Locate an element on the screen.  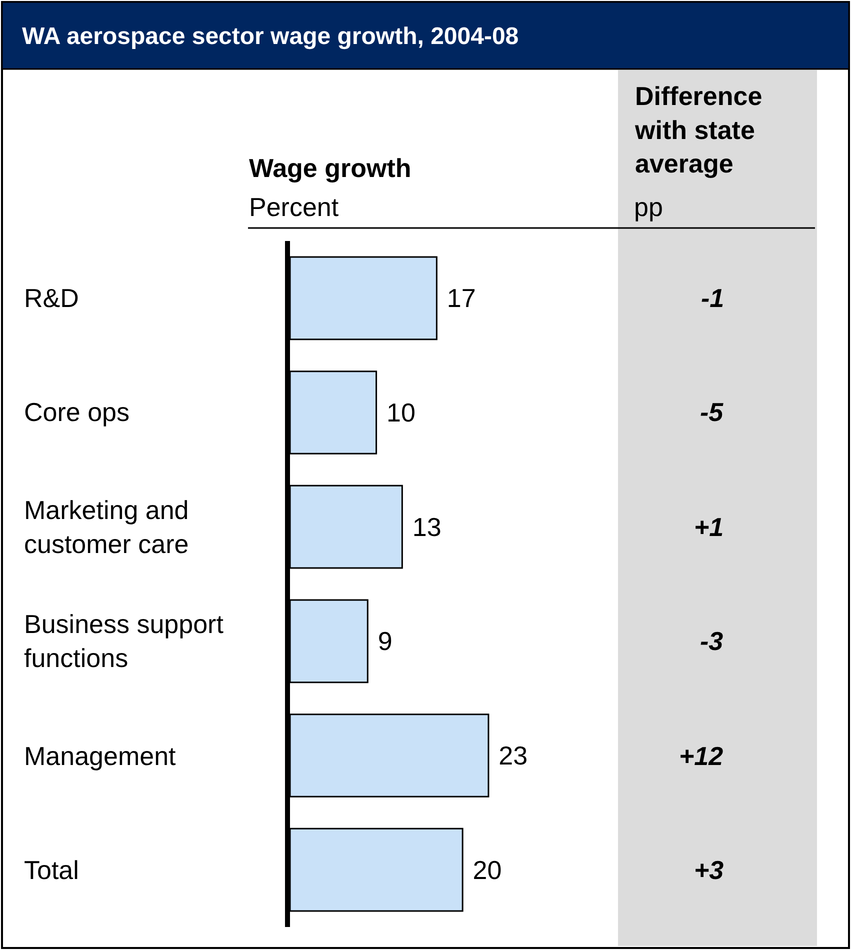
chart-title: WA aerospace sector wage growth, 2004-08 is located at coordinates (270, 36).